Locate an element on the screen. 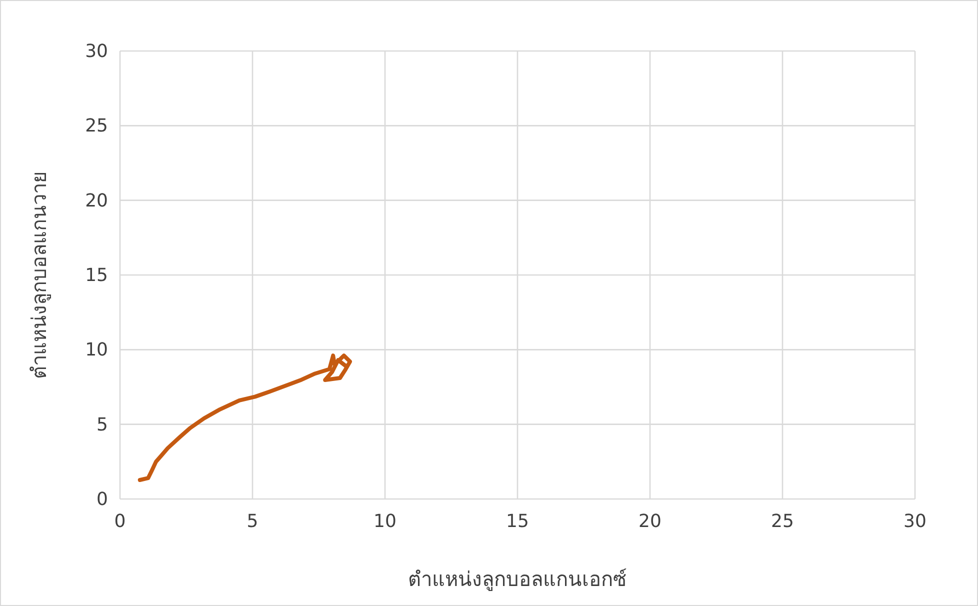 The image size is (978, 606). y-tick-label: 25 is located at coordinates (96, 126).